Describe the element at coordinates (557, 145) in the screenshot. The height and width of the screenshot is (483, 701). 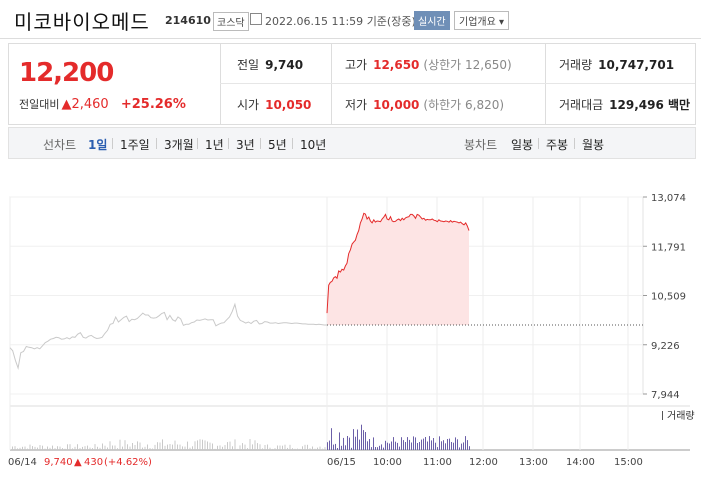
I see `candle-weekly: 주봉` at that location.